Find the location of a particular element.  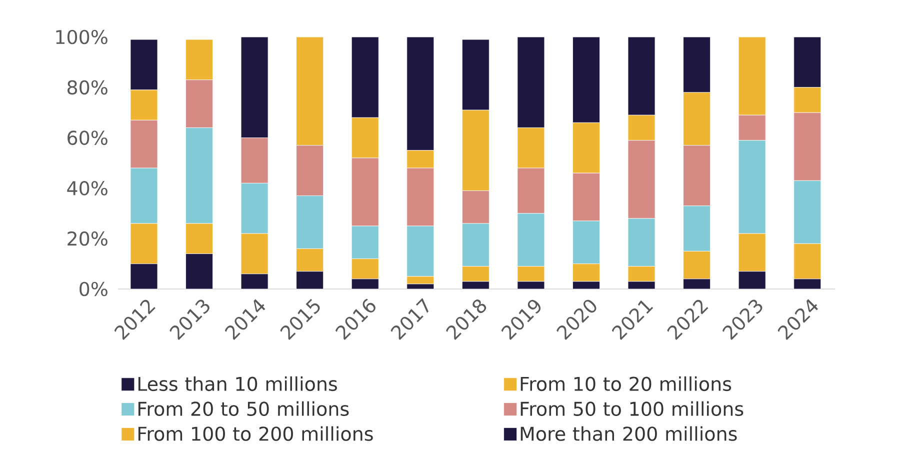

y-tick-label: 80% is located at coordinates (88, 87).